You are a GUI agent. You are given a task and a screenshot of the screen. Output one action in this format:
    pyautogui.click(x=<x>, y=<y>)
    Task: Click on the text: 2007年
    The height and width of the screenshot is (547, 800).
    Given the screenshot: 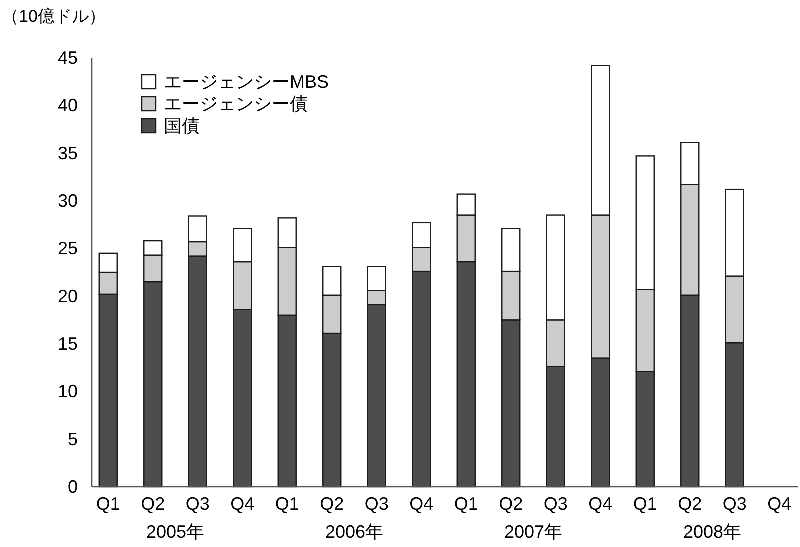 What is the action you would take?
    pyautogui.click(x=533, y=532)
    